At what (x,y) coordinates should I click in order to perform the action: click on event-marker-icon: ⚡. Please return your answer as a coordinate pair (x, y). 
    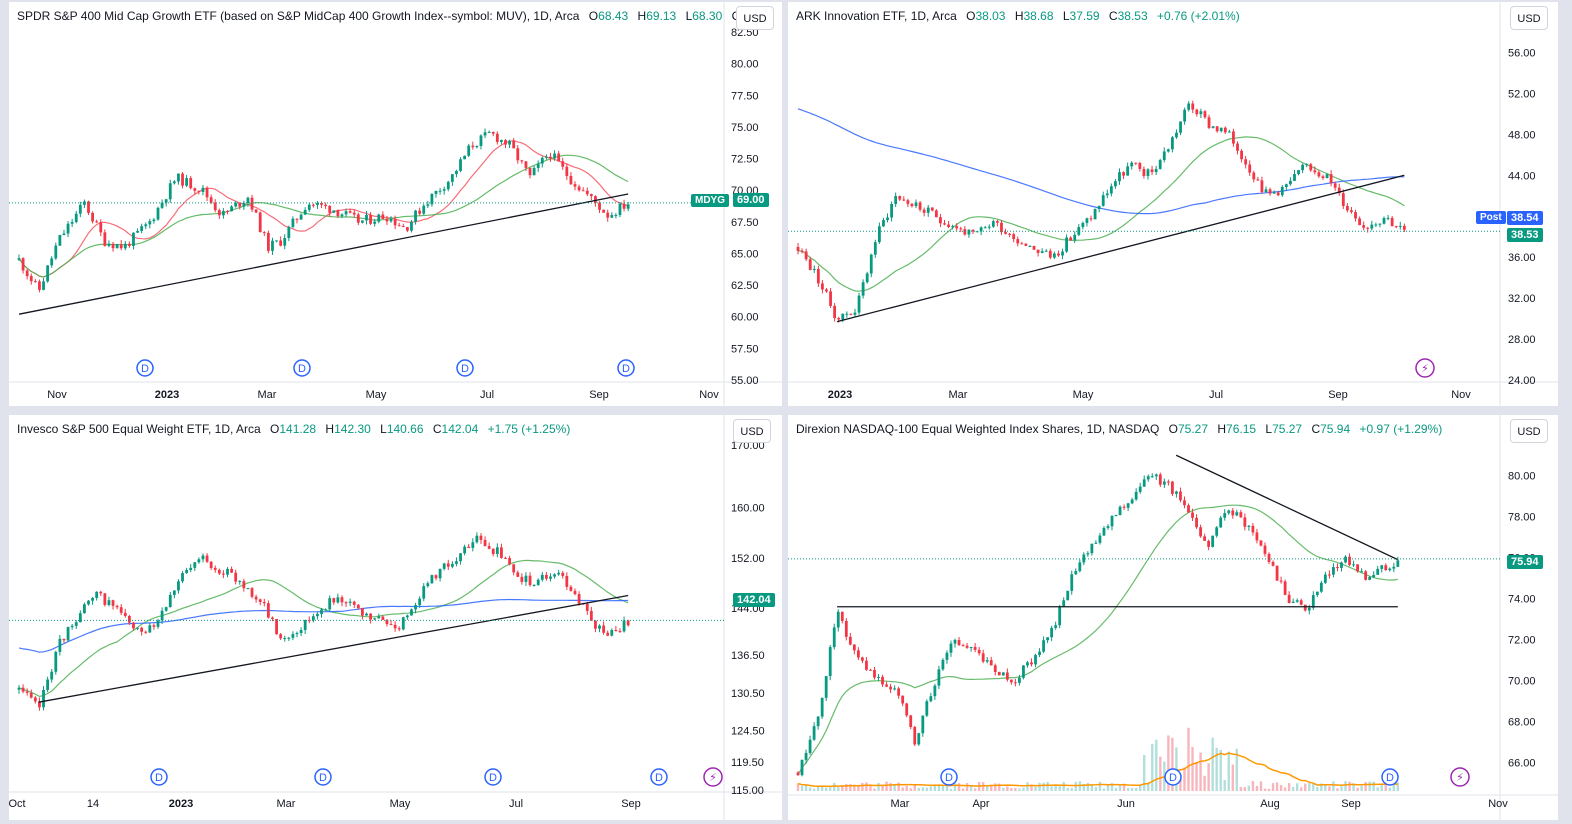
    Looking at the image, I should click on (1460, 777).